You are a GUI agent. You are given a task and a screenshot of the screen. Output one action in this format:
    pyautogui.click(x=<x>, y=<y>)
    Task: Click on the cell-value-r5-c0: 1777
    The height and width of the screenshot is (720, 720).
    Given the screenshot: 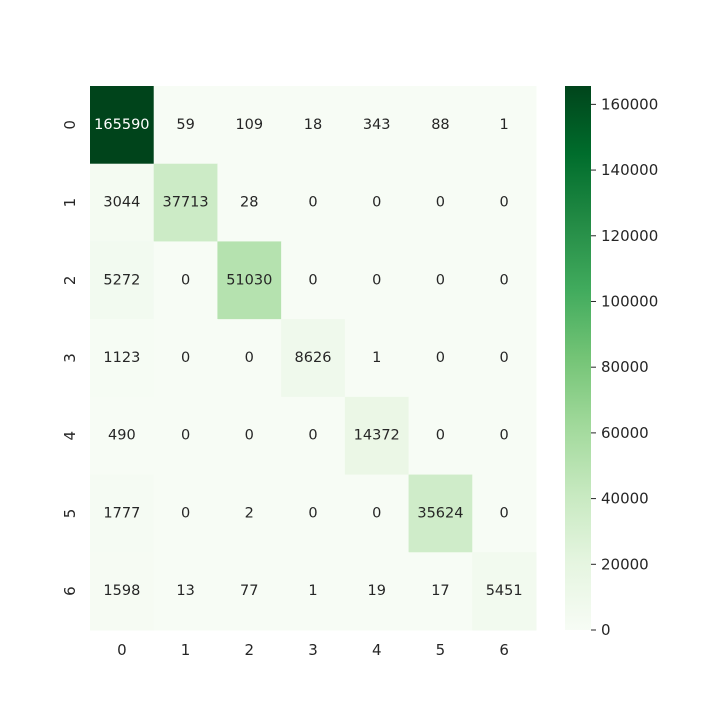 What is the action you would take?
    pyautogui.click(x=121, y=513)
    